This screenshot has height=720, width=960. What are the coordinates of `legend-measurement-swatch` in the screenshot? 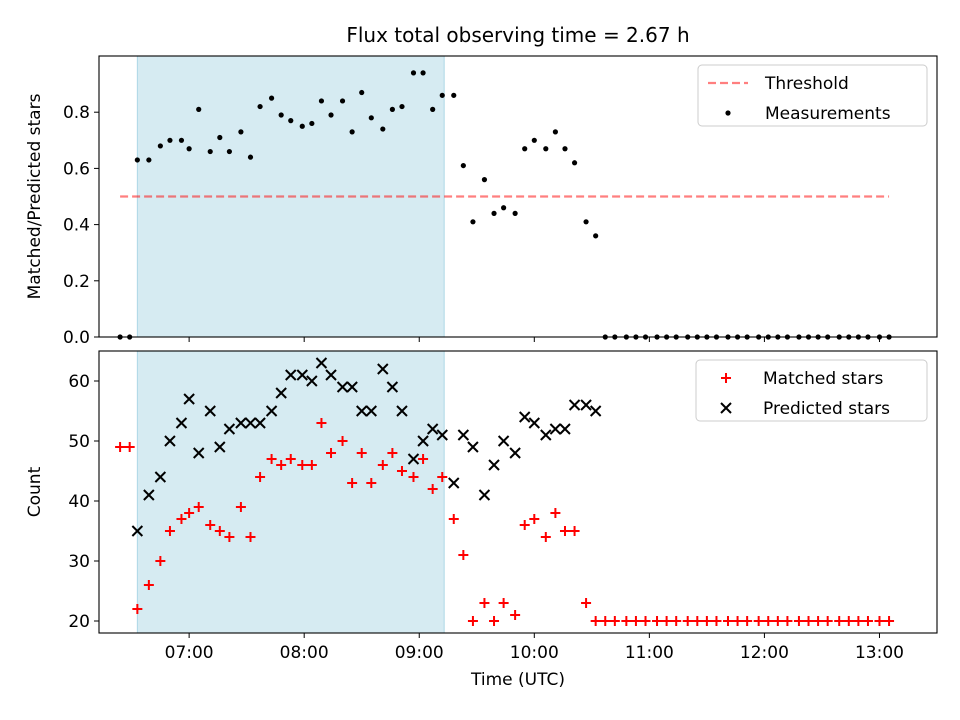 It's located at (728, 113).